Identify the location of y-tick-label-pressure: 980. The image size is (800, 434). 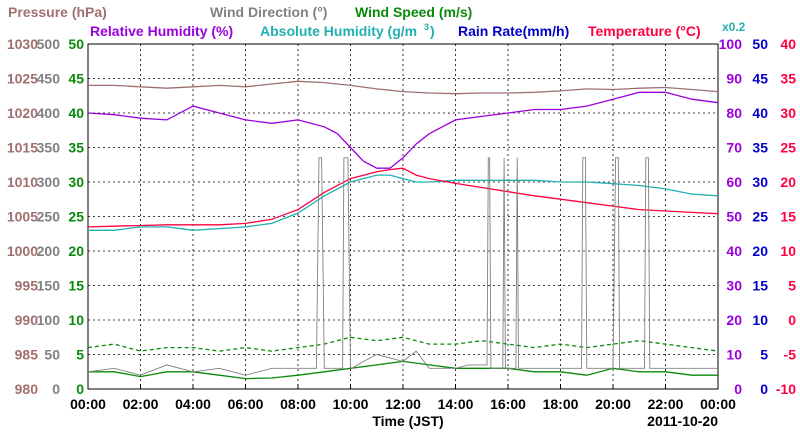
(27, 389).